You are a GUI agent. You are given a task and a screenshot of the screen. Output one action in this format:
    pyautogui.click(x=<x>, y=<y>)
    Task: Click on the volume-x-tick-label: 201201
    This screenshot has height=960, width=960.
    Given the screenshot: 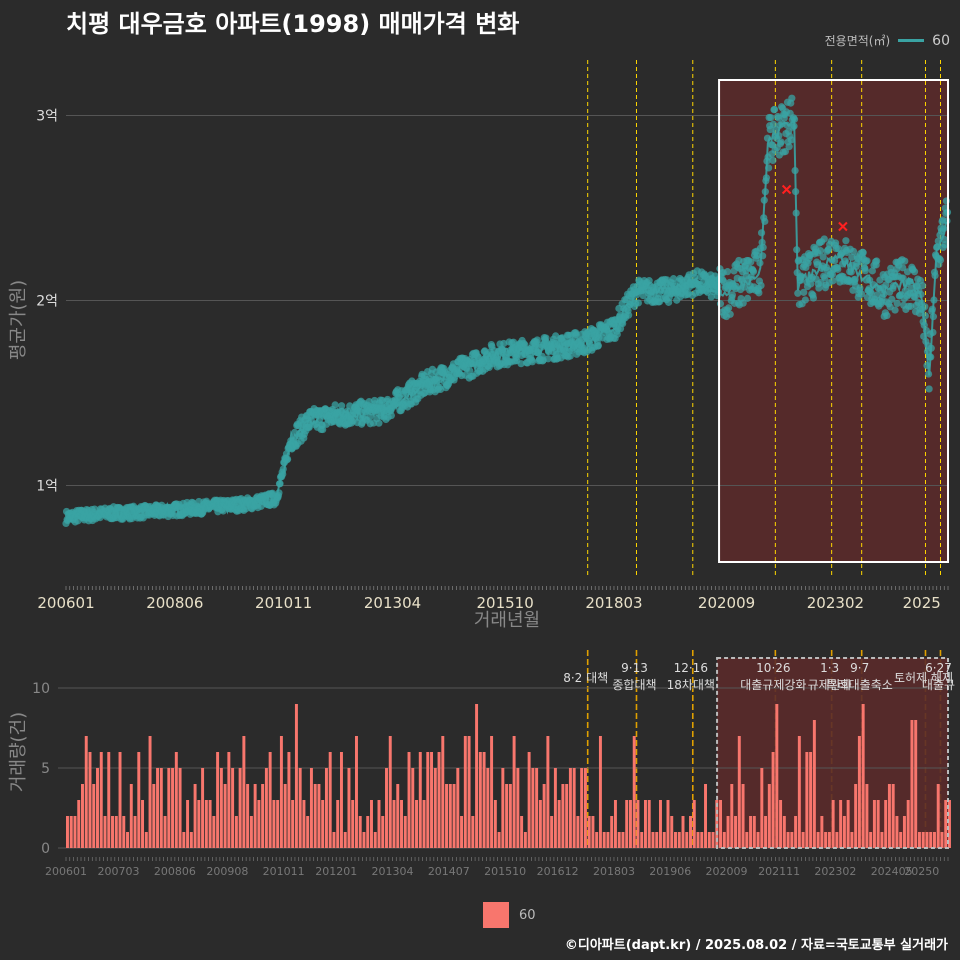 What is the action you would take?
    pyautogui.click(x=336, y=871)
    